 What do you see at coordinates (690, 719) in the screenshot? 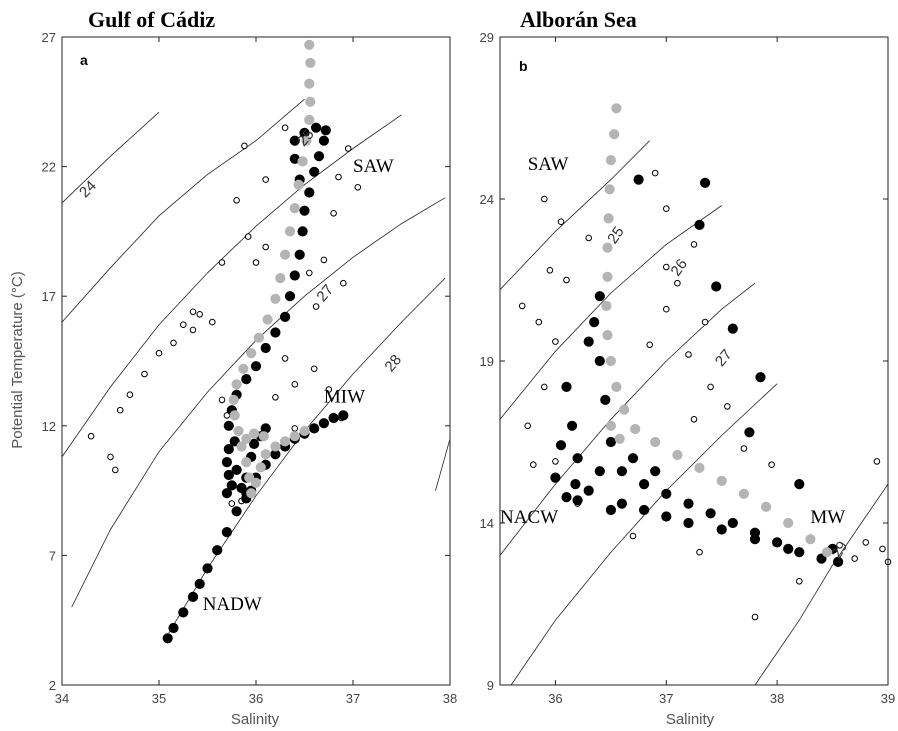
I see `x-axis-label: Salinity` at bounding box center [690, 719].